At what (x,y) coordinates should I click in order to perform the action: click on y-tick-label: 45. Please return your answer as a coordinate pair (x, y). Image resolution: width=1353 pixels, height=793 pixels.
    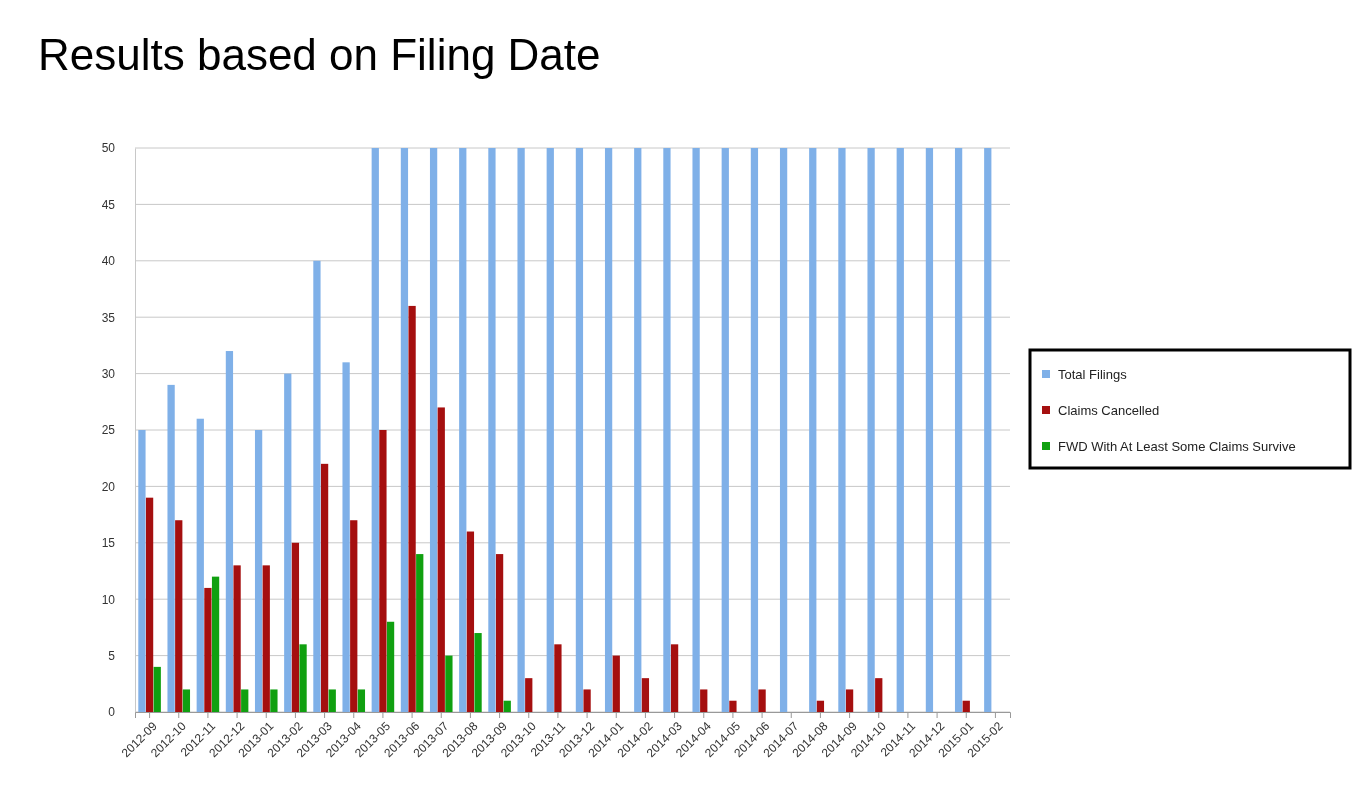
    Looking at the image, I should click on (108, 204).